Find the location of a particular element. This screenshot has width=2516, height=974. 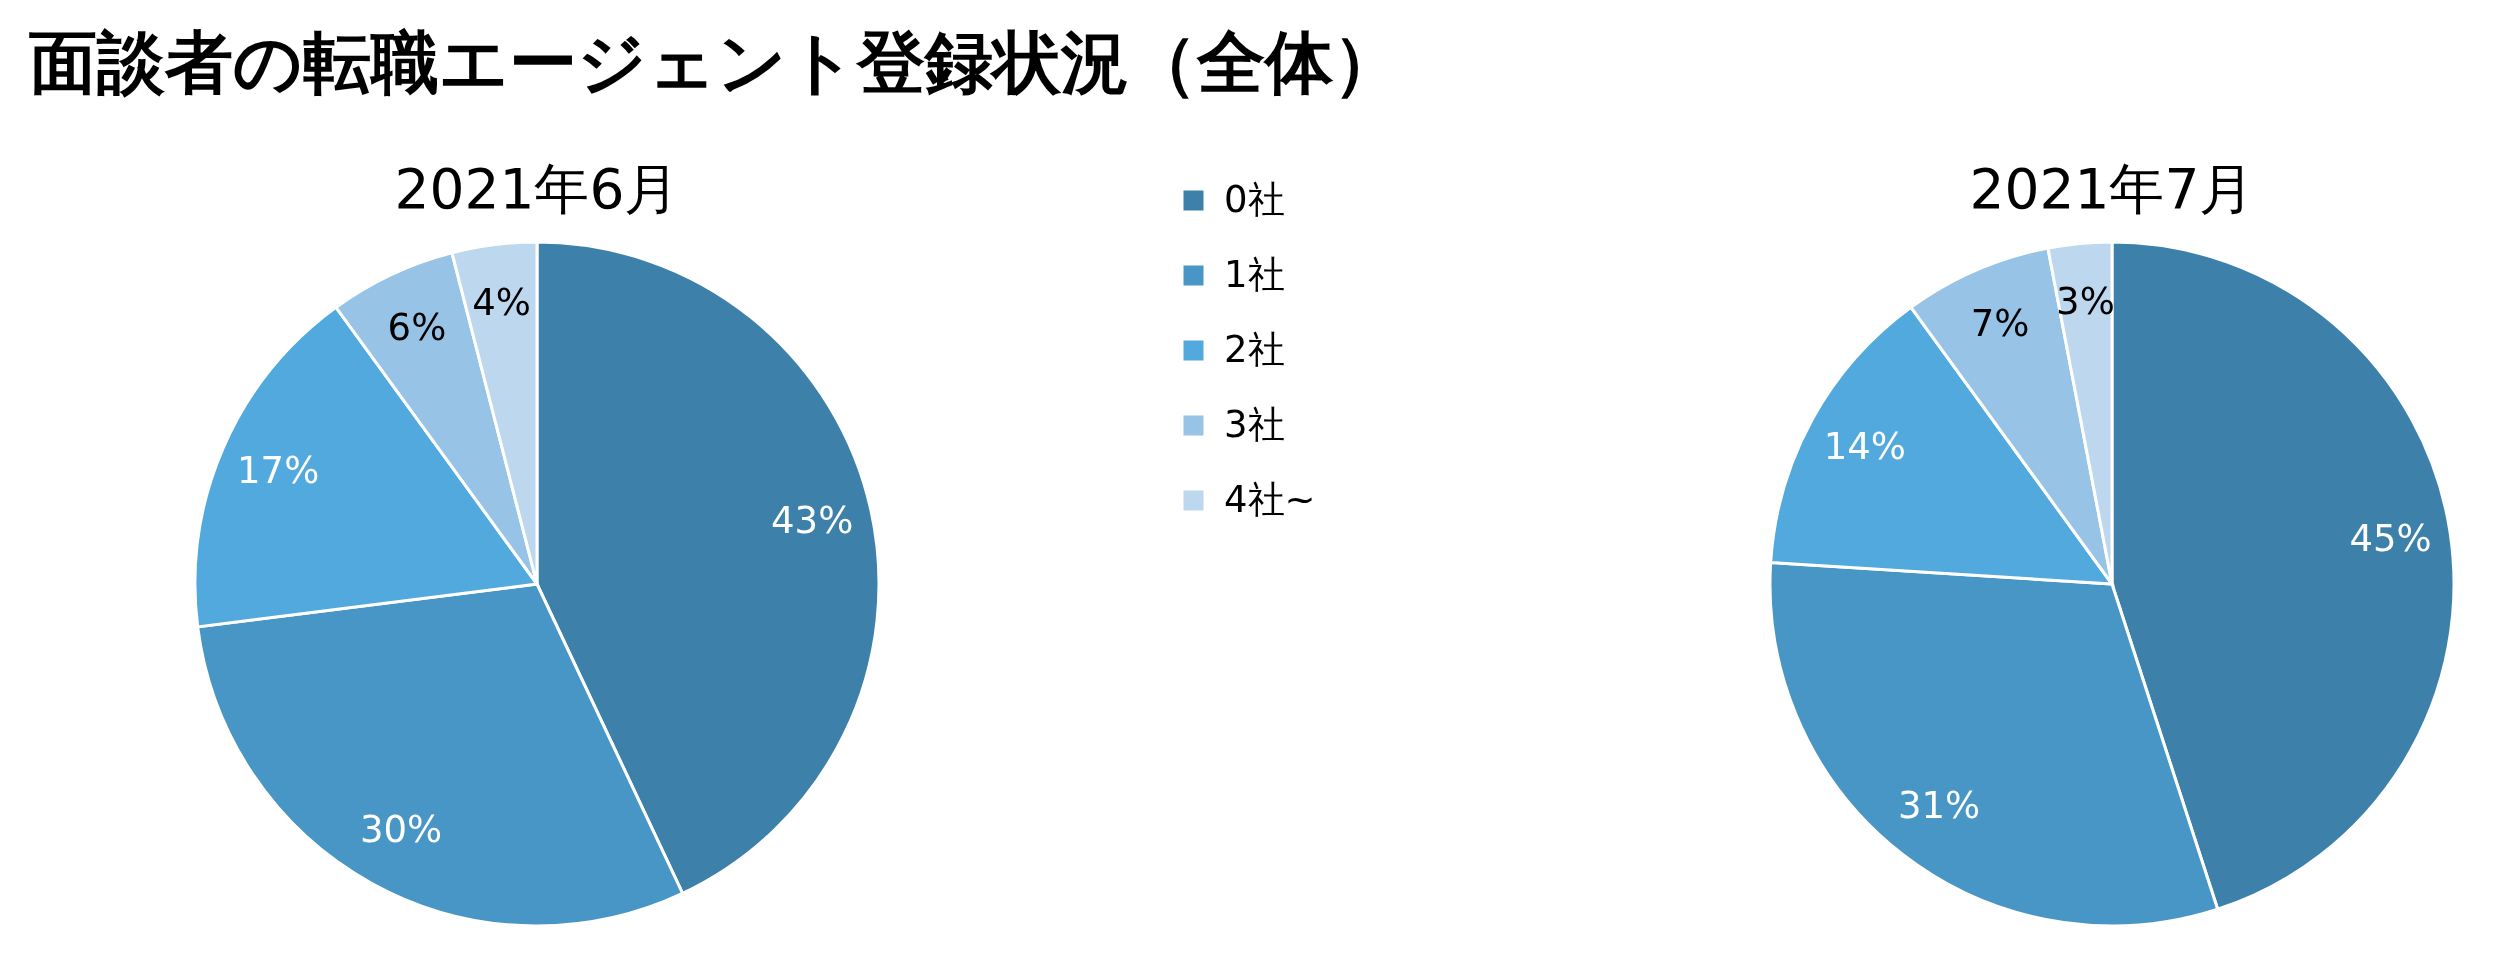

data-label: 45% is located at coordinates (2390, 538).